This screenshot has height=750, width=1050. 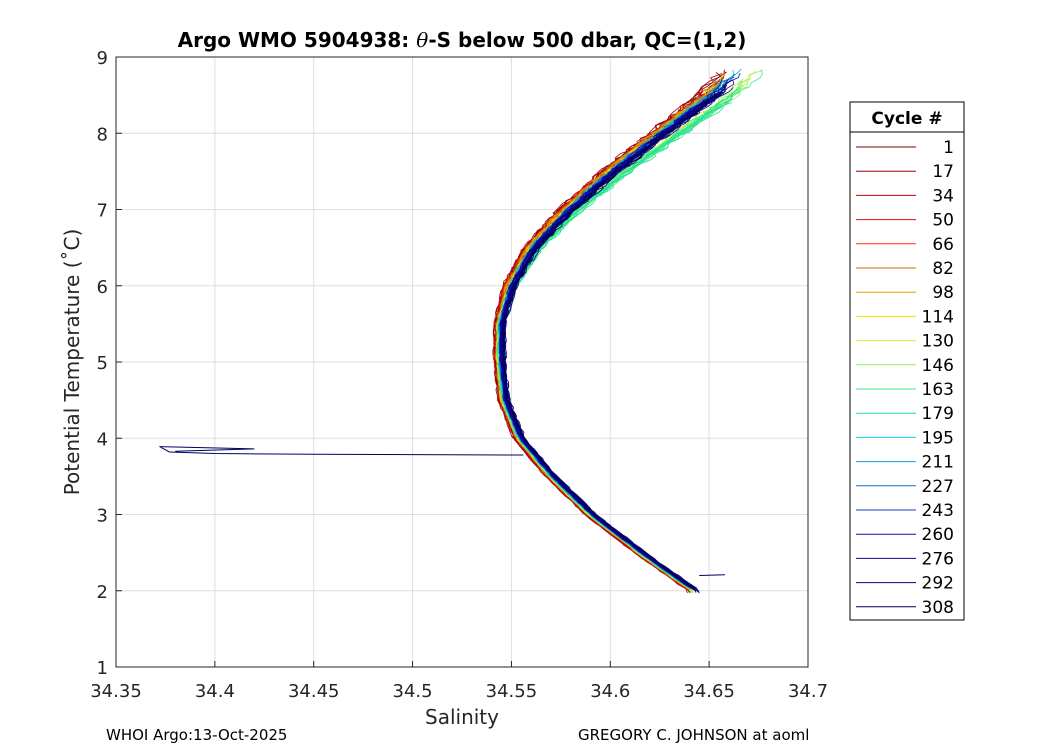 What do you see at coordinates (314, 691) in the screenshot?
I see `x-tick-label: 34.45` at bounding box center [314, 691].